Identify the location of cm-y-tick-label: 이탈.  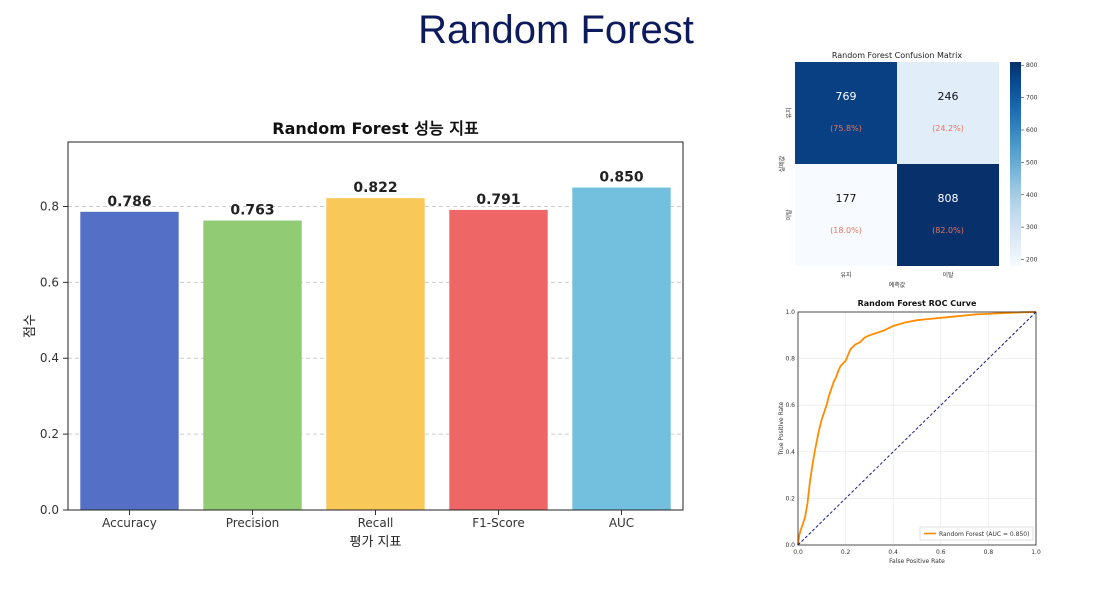
(789, 215).